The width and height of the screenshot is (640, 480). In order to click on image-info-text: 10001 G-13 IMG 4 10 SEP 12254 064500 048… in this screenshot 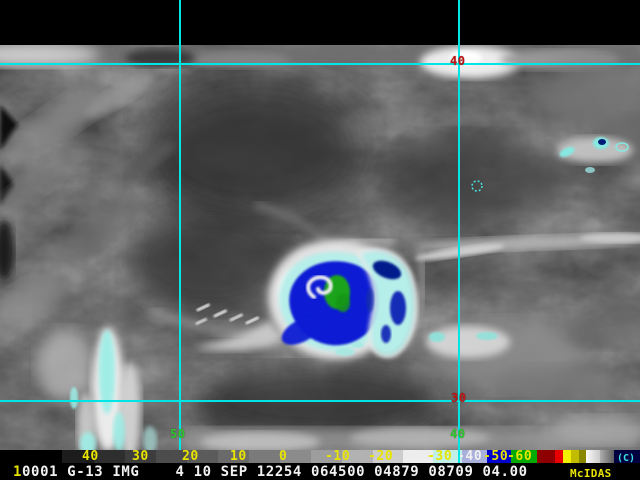, I will do `click(270, 472)`.